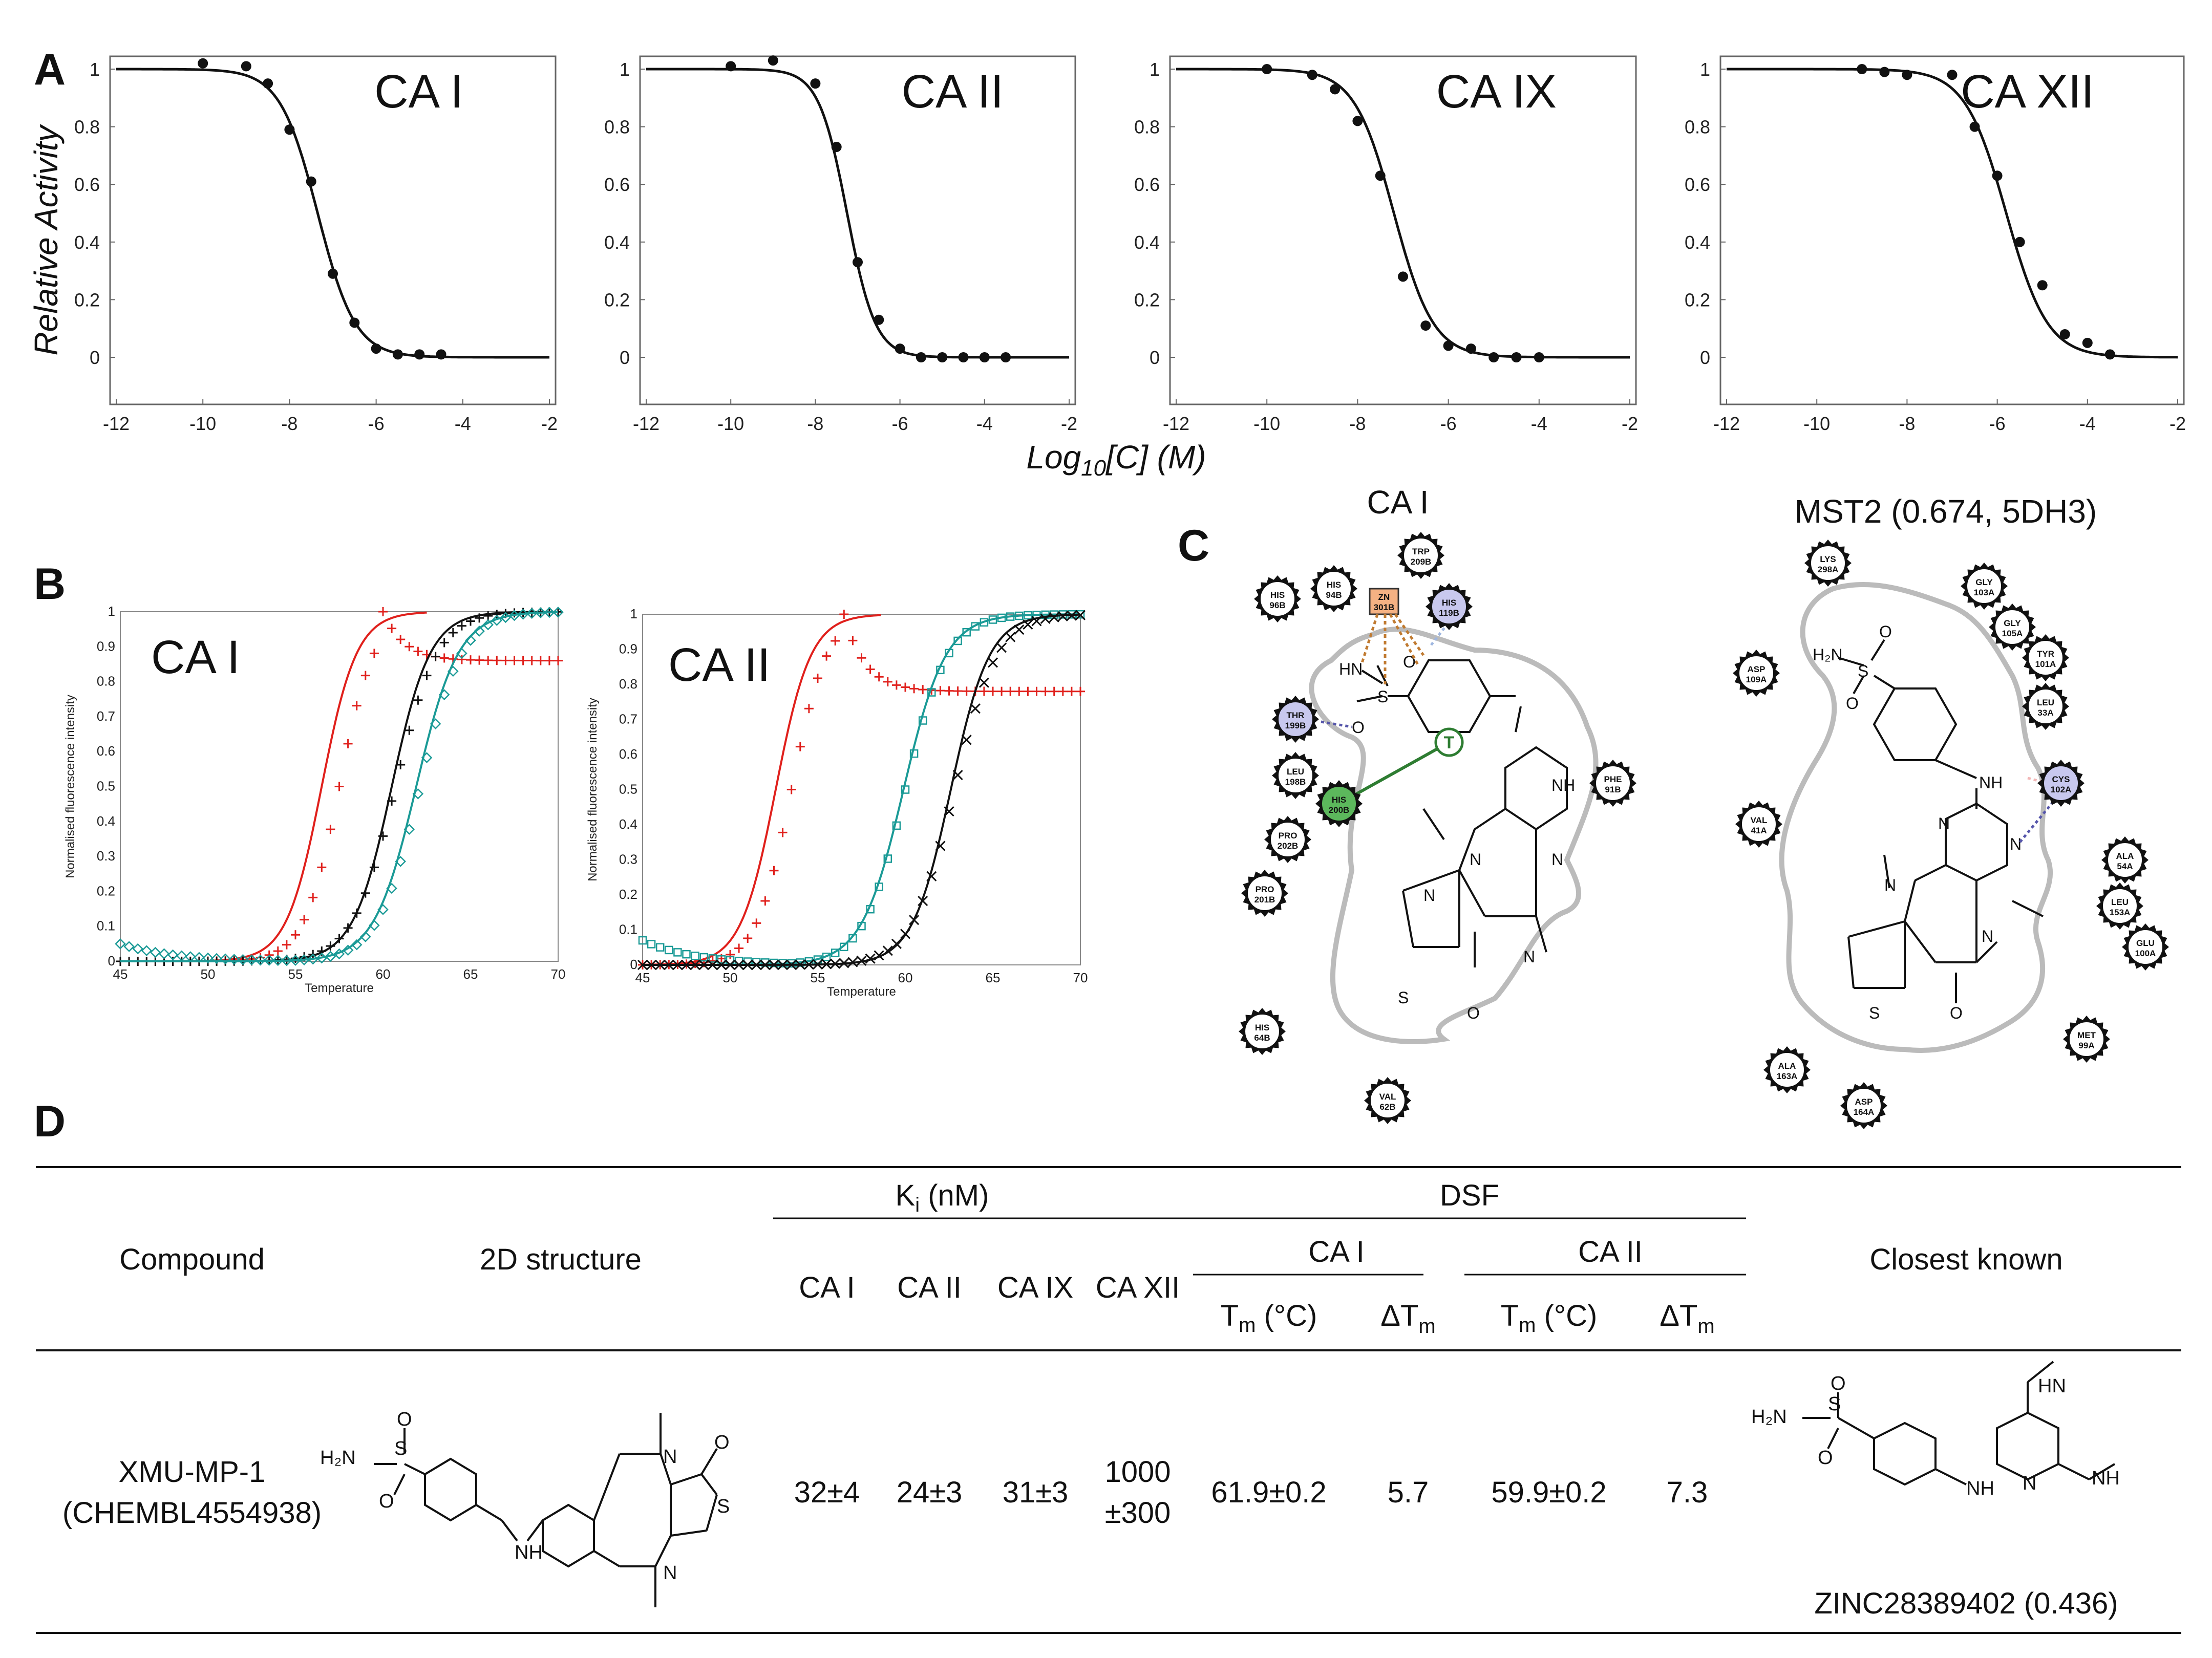  Describe the element at coordinates (1817, 423) in the screenshot. I see `x-tick-label: -10` at that location.